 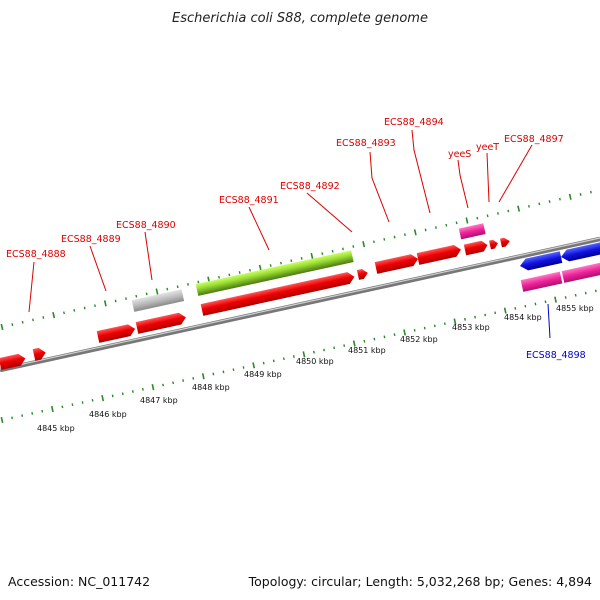 What do you see at coordinates (523, 317) in the screenshot?
I see `scale-label: 4854 kbp` at bounding box center [523, 317].